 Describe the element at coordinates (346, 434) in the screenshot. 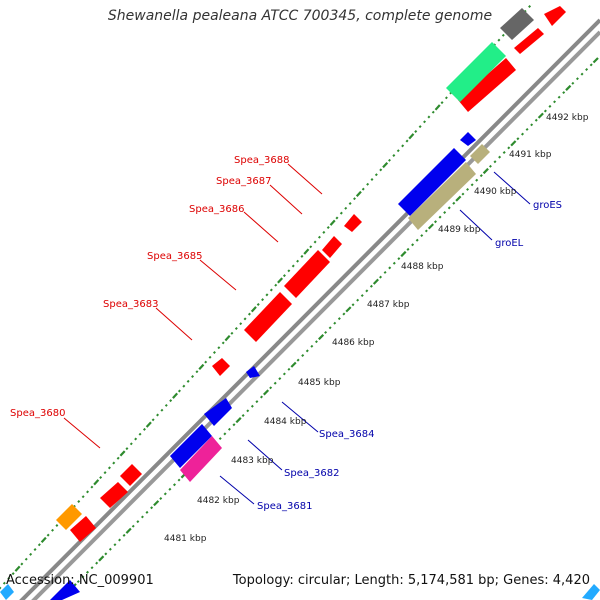

I see `gene-label-spea-3684: Spea_3684` at that location.